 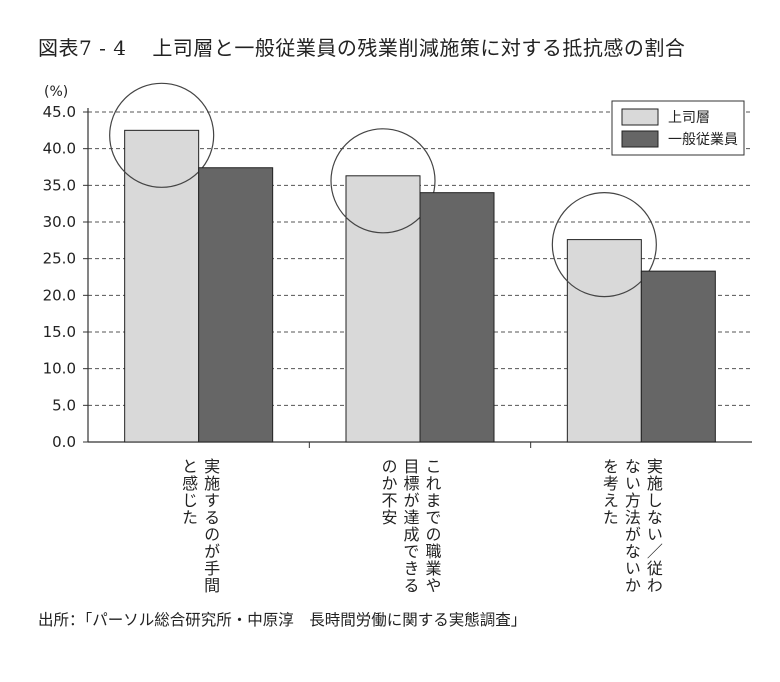 I want to click on y-tick-label: 15.0, so click(x=59, y=332).